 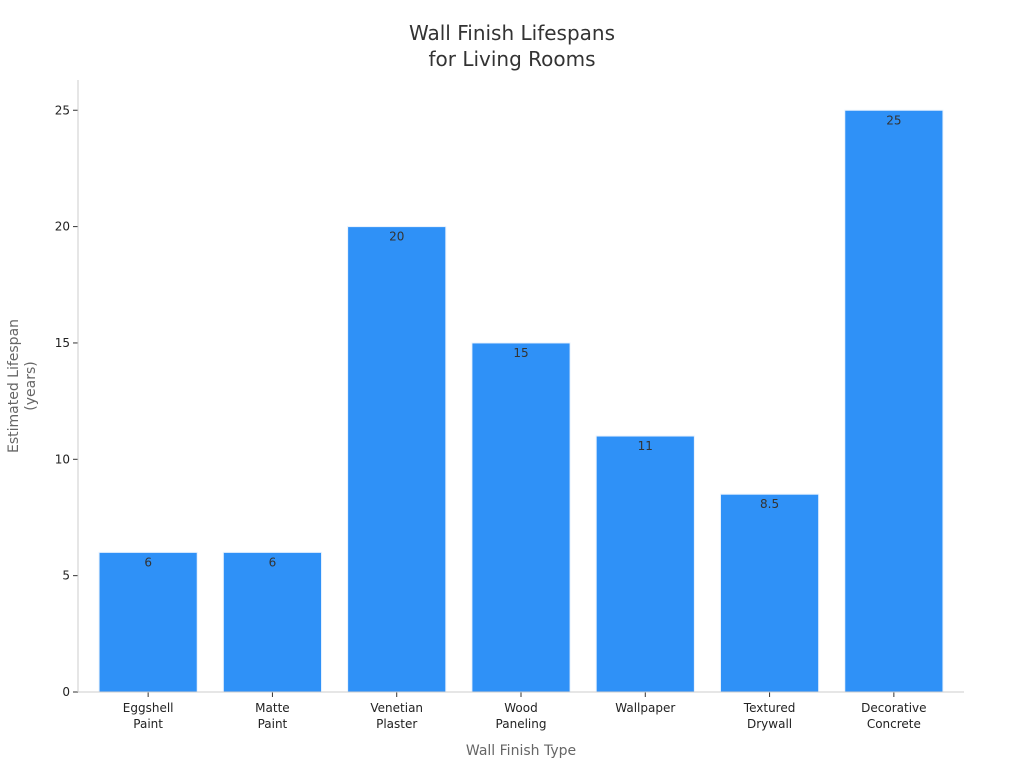 What do you see at coordinates (521, 724) in the screenshot?
I see `x-tick-label: Paneling` at bounding box center [521, 724].